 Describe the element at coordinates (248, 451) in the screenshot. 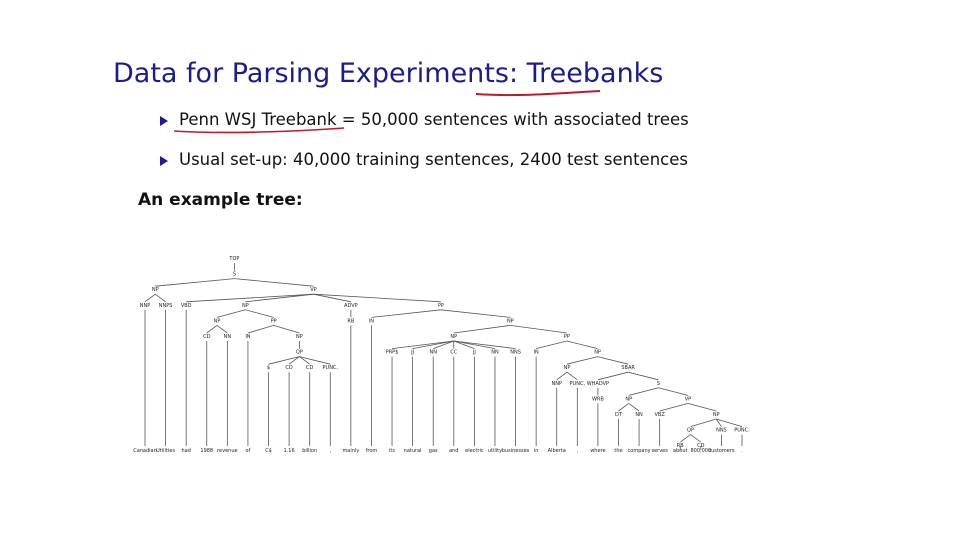

I see `tree-leaf-word: of` at that location.